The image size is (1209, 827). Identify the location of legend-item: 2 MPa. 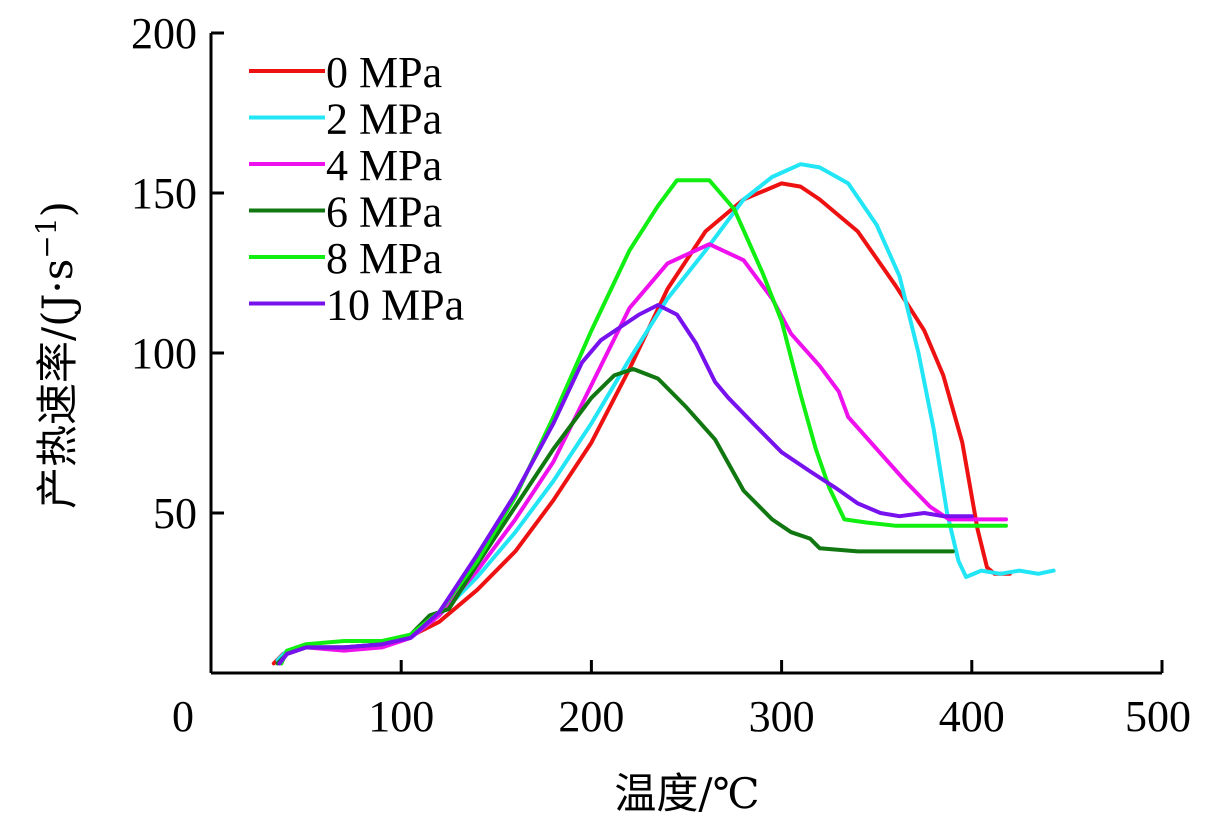
(345, 119).